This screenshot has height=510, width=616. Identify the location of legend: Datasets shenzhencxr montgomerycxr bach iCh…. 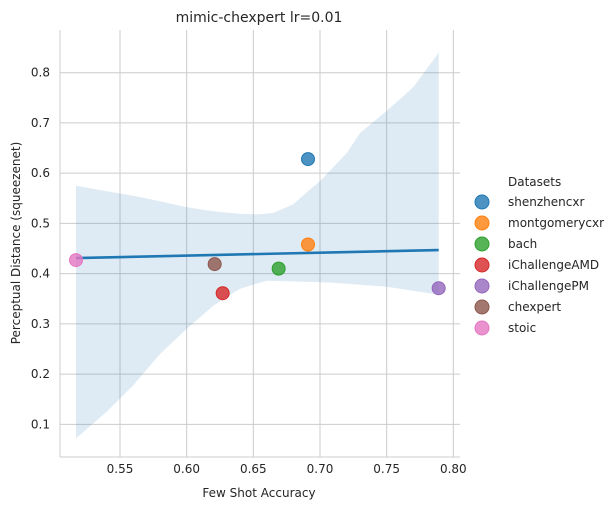
(539, 255).